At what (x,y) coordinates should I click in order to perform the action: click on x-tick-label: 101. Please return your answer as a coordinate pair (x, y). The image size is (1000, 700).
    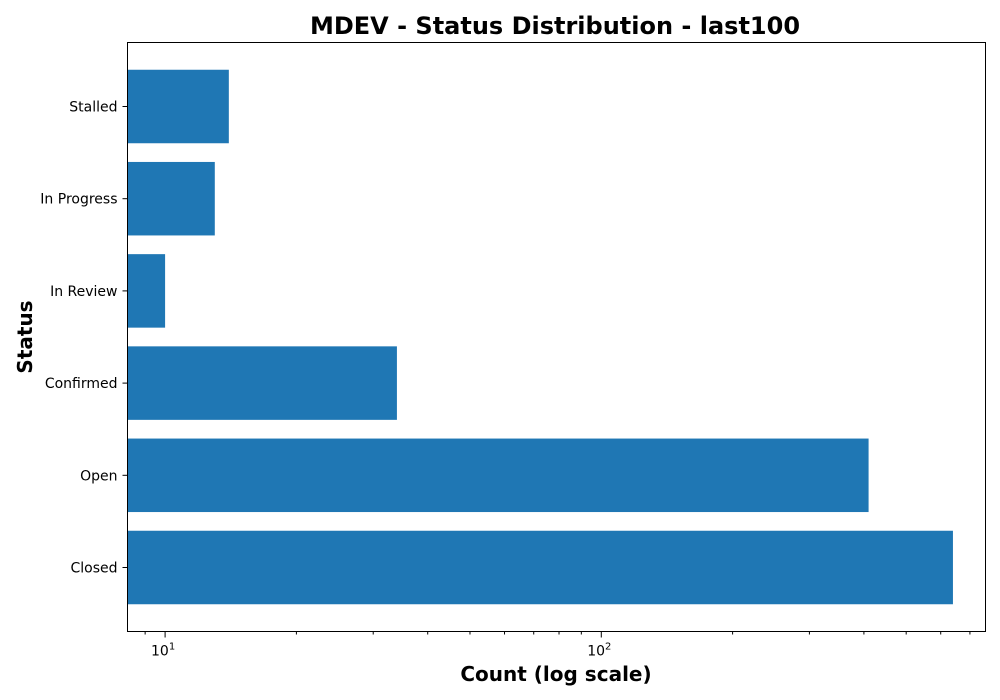
    Looking at the image, I should click on (163, 651).